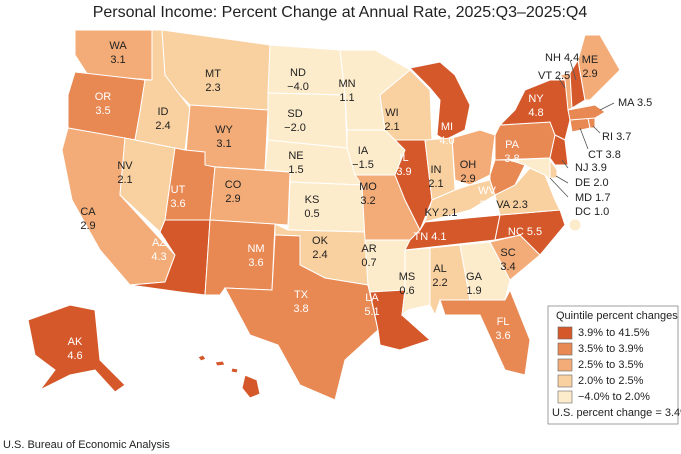  Describe the element at coordinates (407, 277) in the screenshot. I see `state-name: MS` at that location.